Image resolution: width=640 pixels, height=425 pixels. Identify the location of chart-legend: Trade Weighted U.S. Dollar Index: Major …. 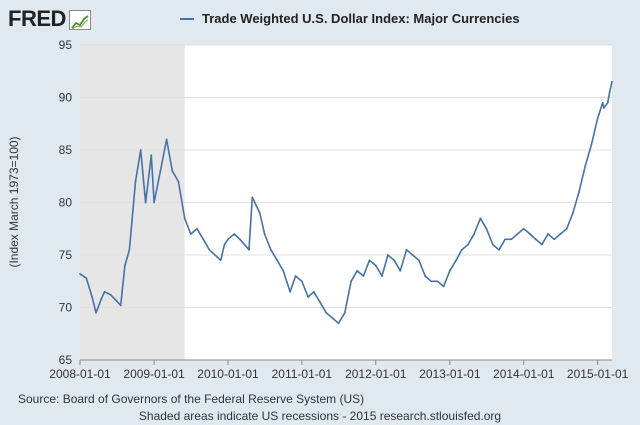
(350, 18).